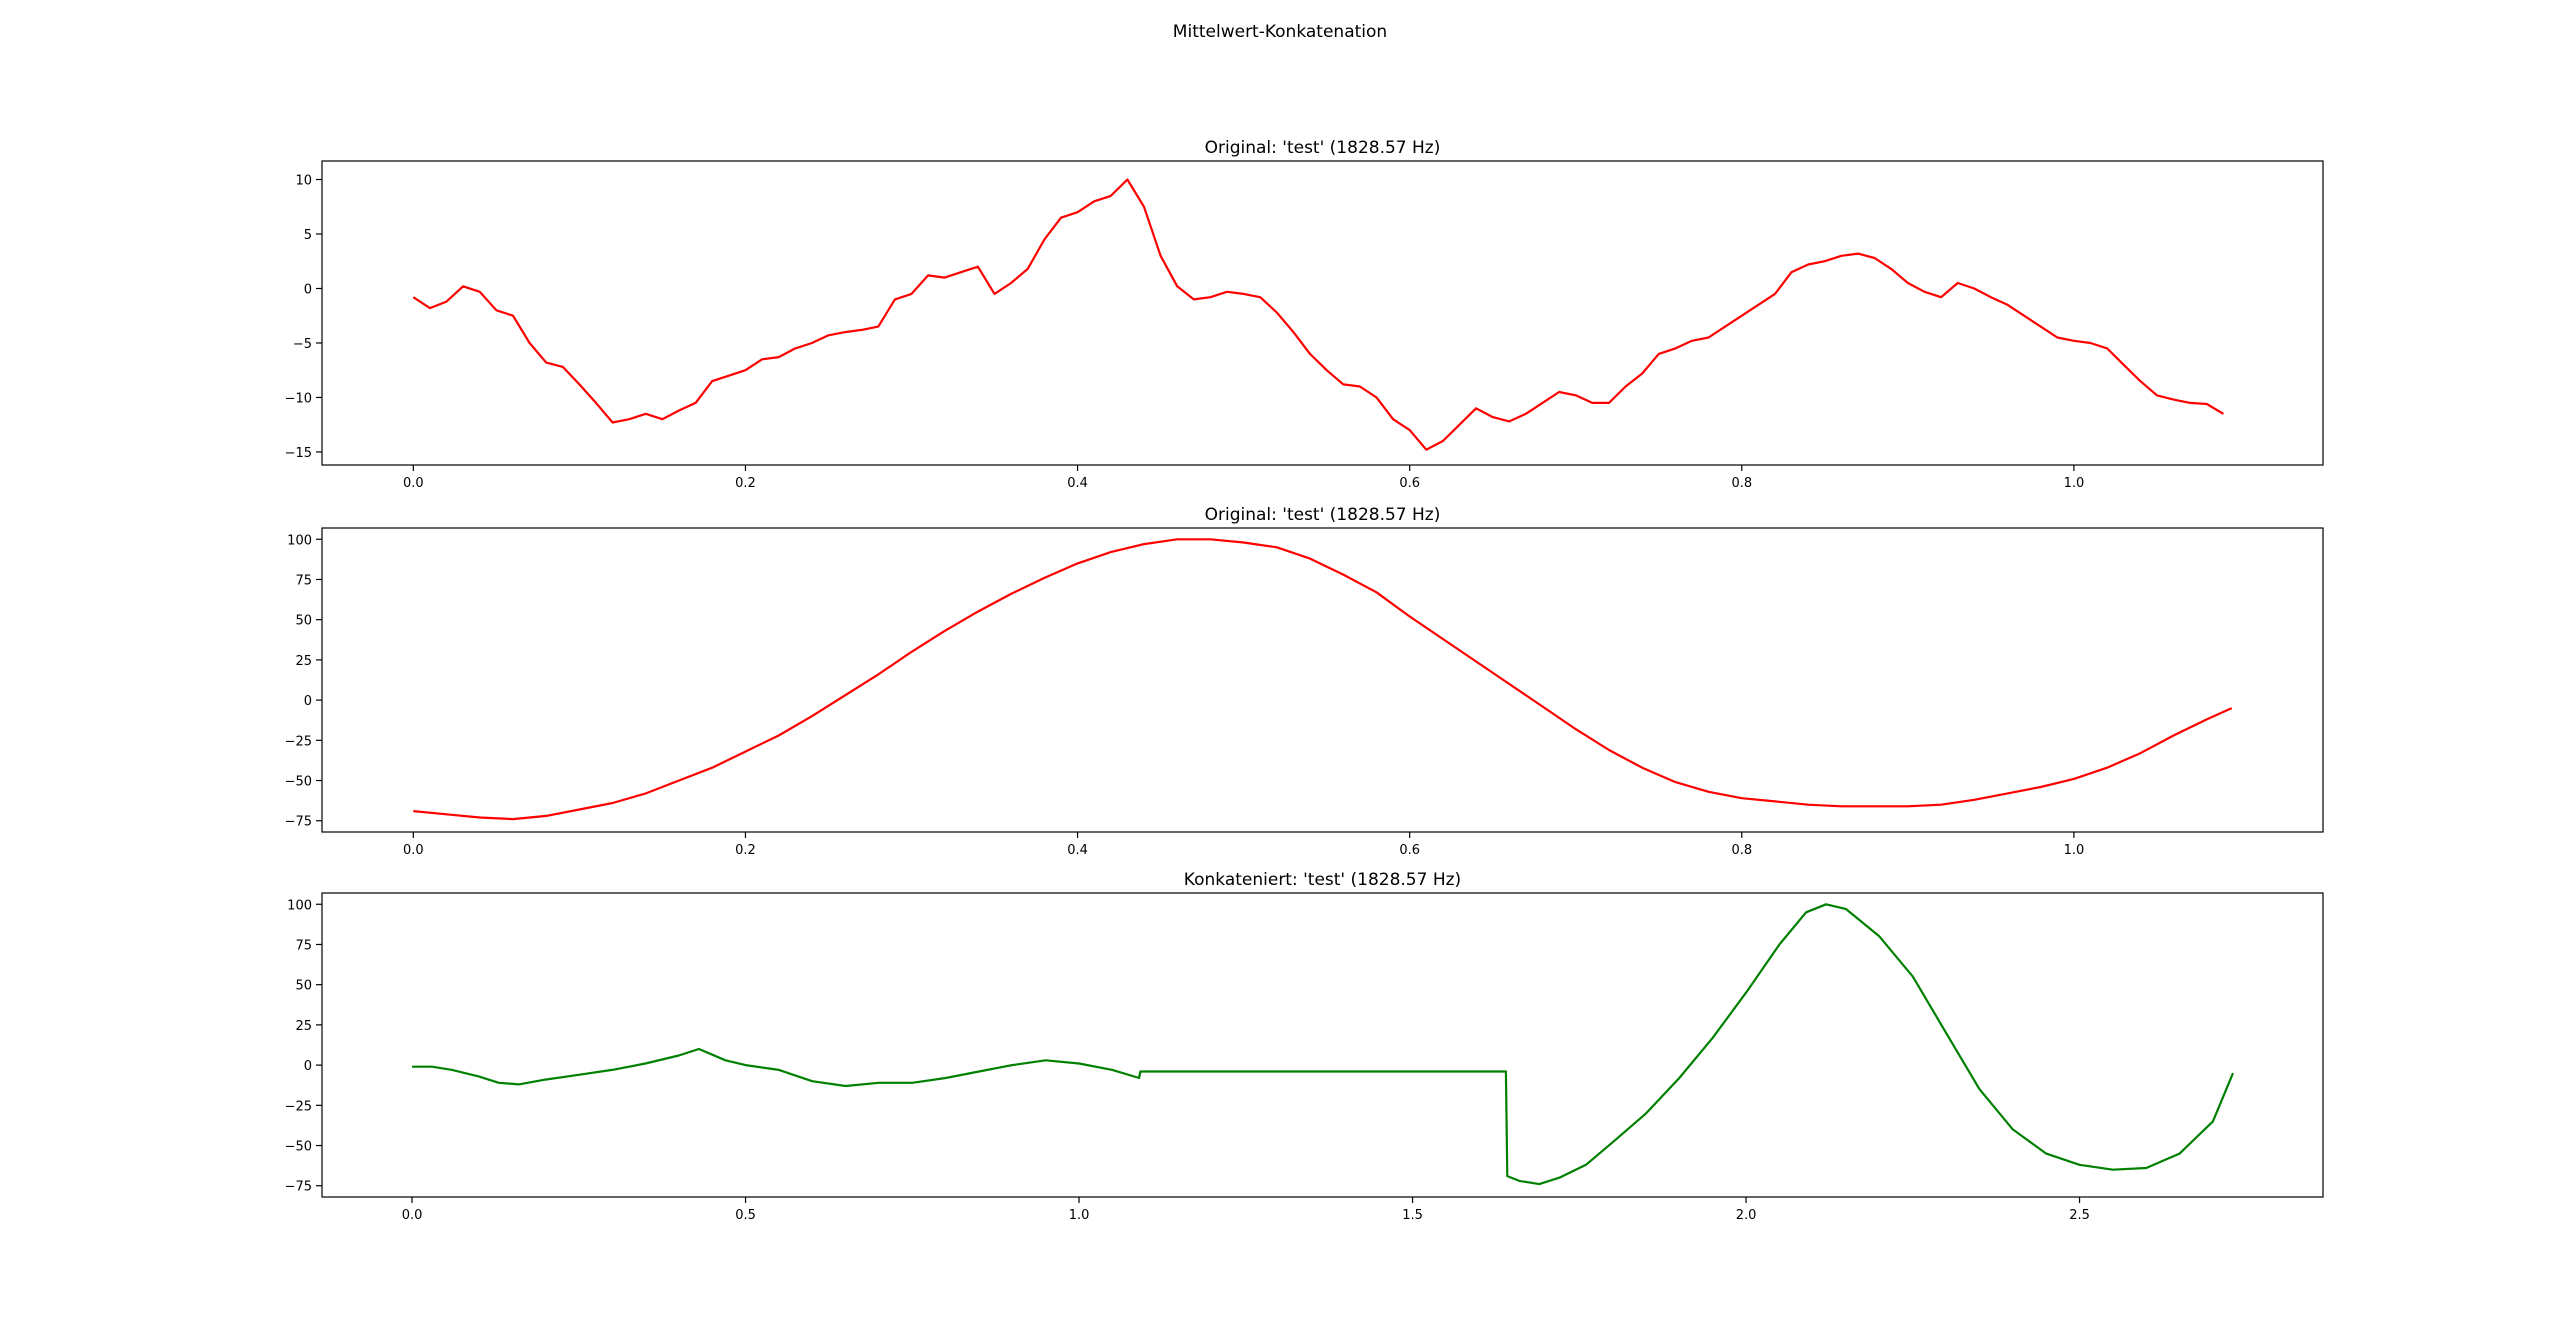  What do you see at coordinates (1746, 1215) in the screenshot?
I see `x-tick-label: 2.0` at bounding box center [1746, 1215].